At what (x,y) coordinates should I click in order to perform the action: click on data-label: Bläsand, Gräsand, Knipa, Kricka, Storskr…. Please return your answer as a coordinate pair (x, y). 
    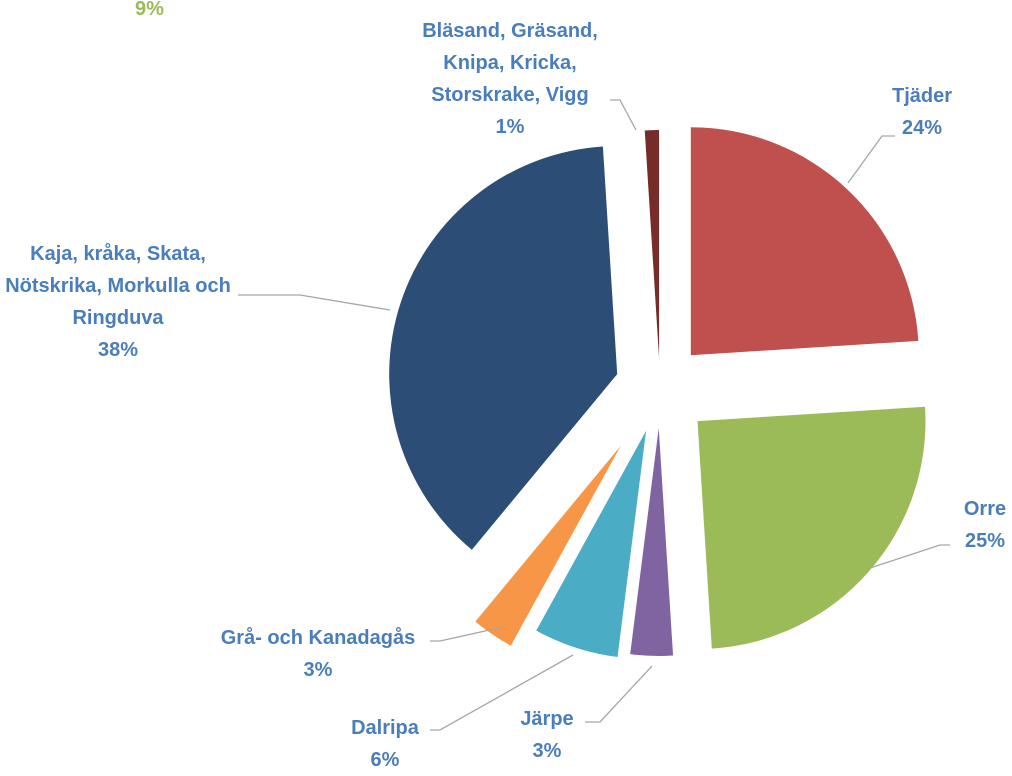
    Looking at the image, I should click on (510, 79).